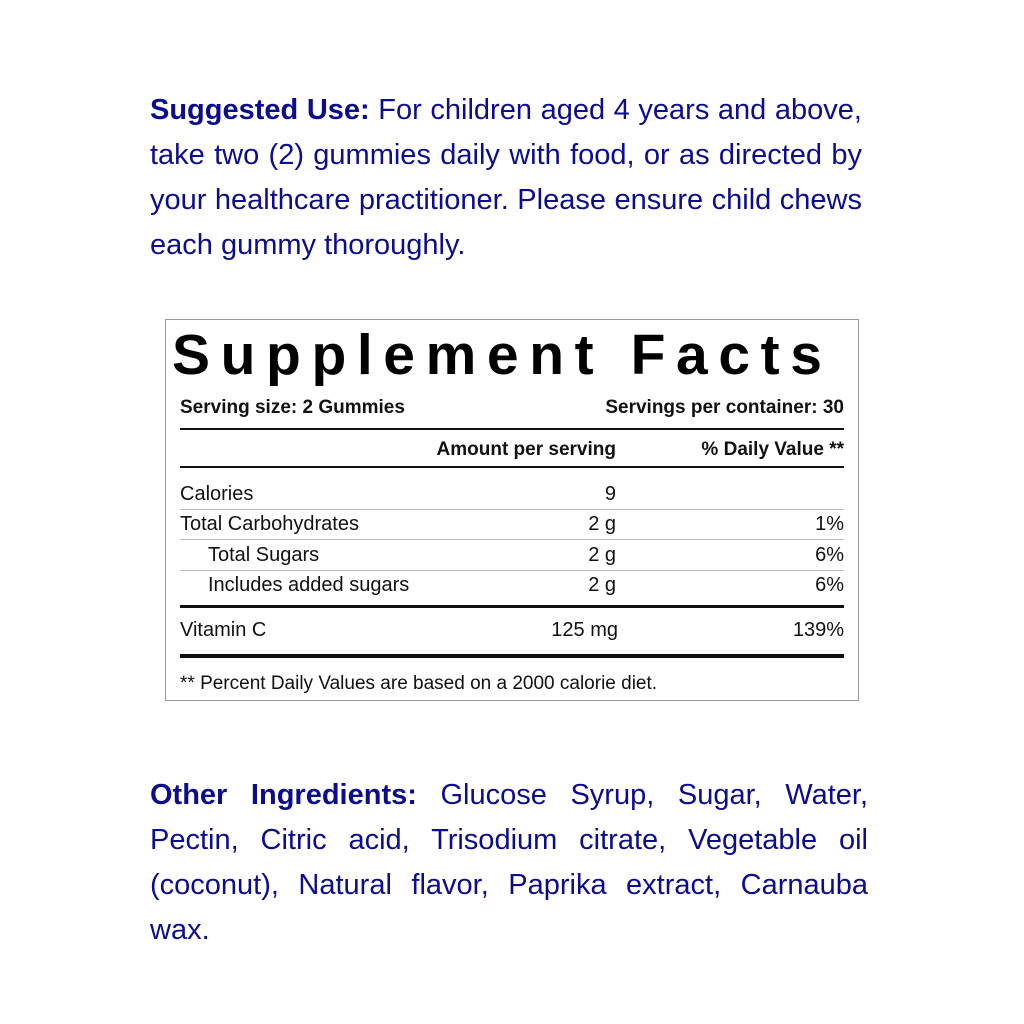 This screenshot has width=1024, height=1024. What do you see at coordinates (829, 524) in the screenshot?
I see `row-dv: 1%` at bounding box center [829, 524].